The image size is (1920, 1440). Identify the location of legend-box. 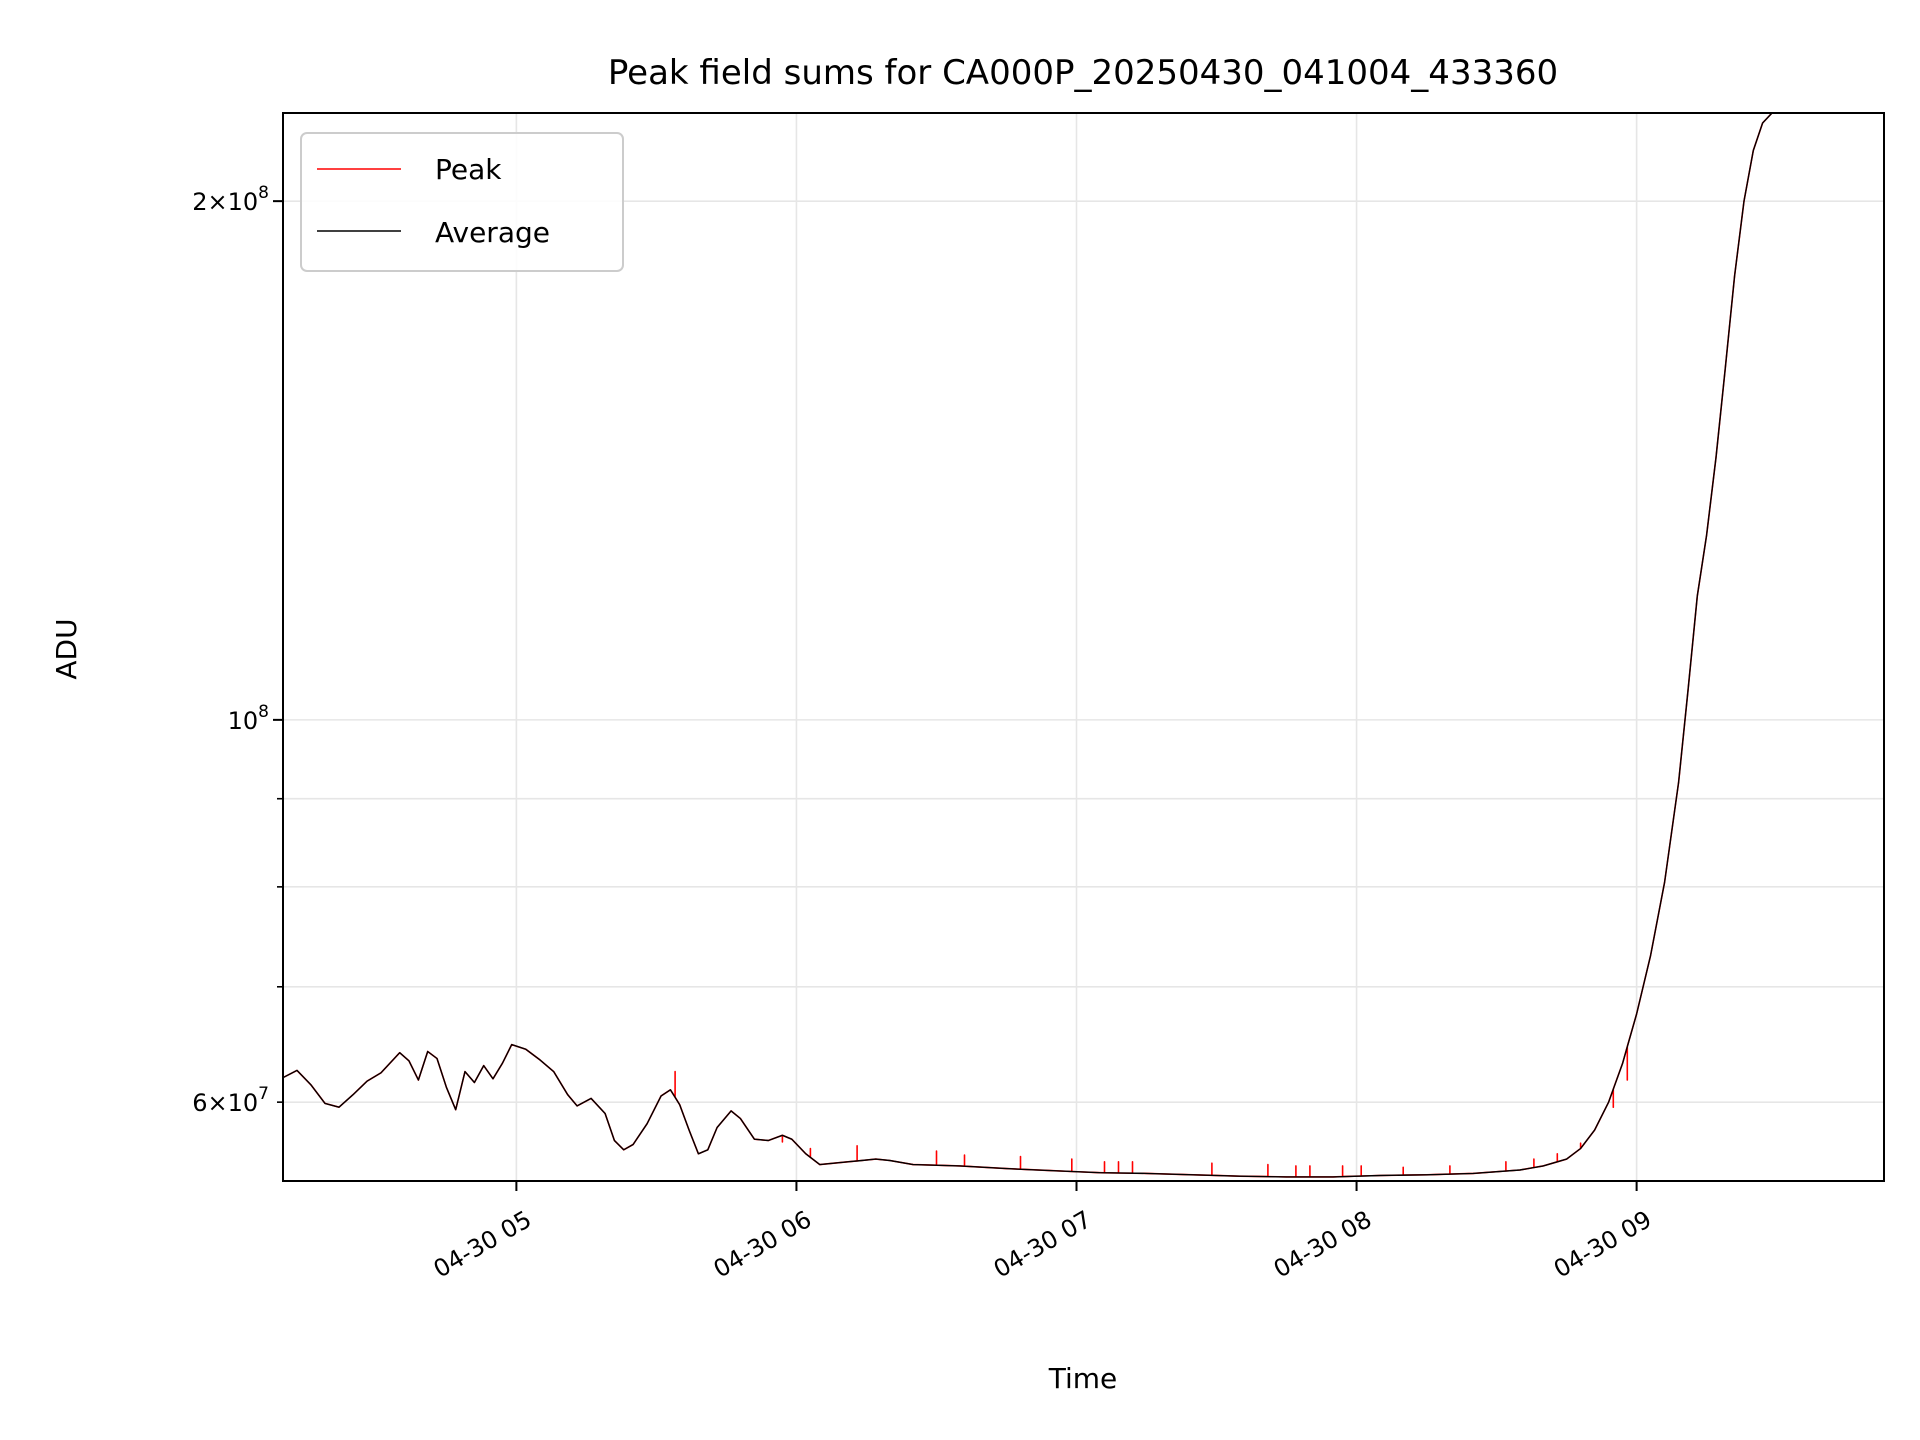
(462, 202).